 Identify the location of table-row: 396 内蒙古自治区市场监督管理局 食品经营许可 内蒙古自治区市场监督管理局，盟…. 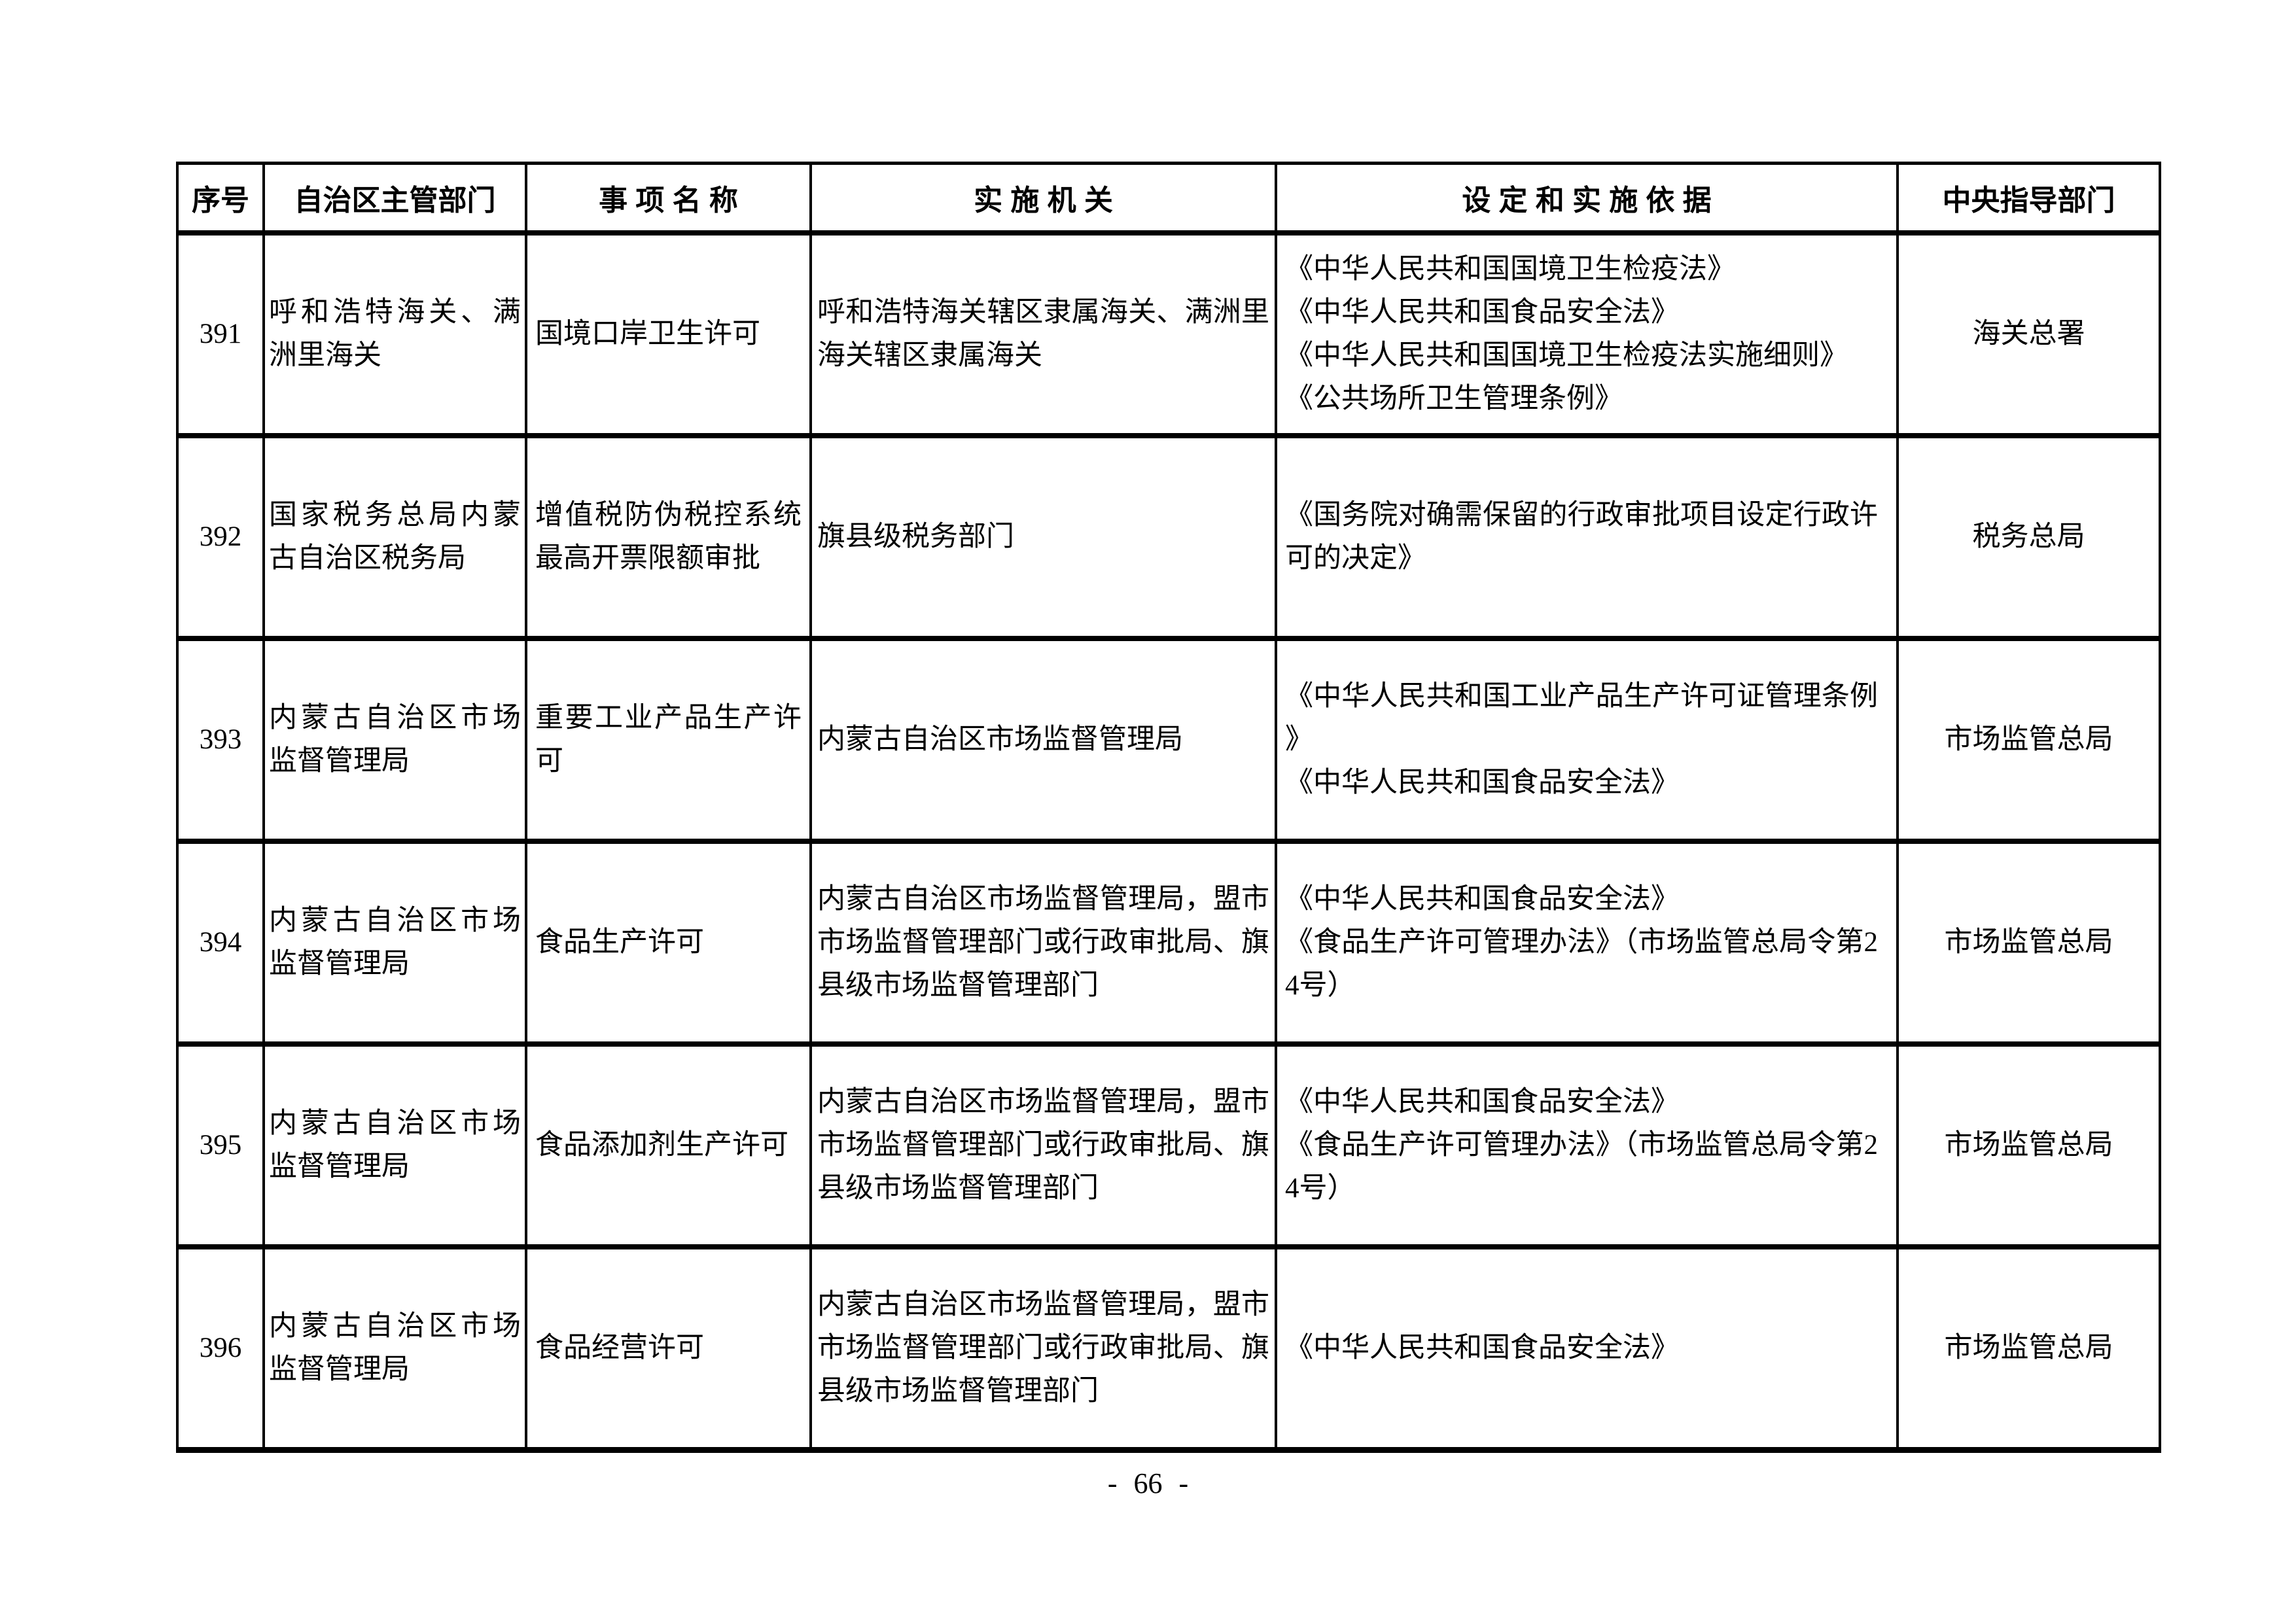
(1169, 1349).